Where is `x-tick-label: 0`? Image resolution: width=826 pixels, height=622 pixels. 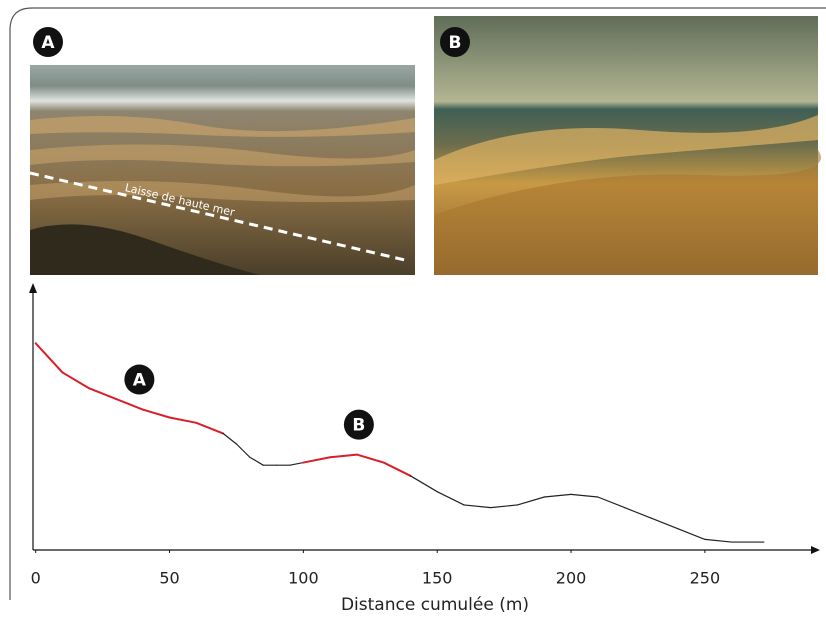
x-tick-label: 0 is located at coordinates (36, 578).